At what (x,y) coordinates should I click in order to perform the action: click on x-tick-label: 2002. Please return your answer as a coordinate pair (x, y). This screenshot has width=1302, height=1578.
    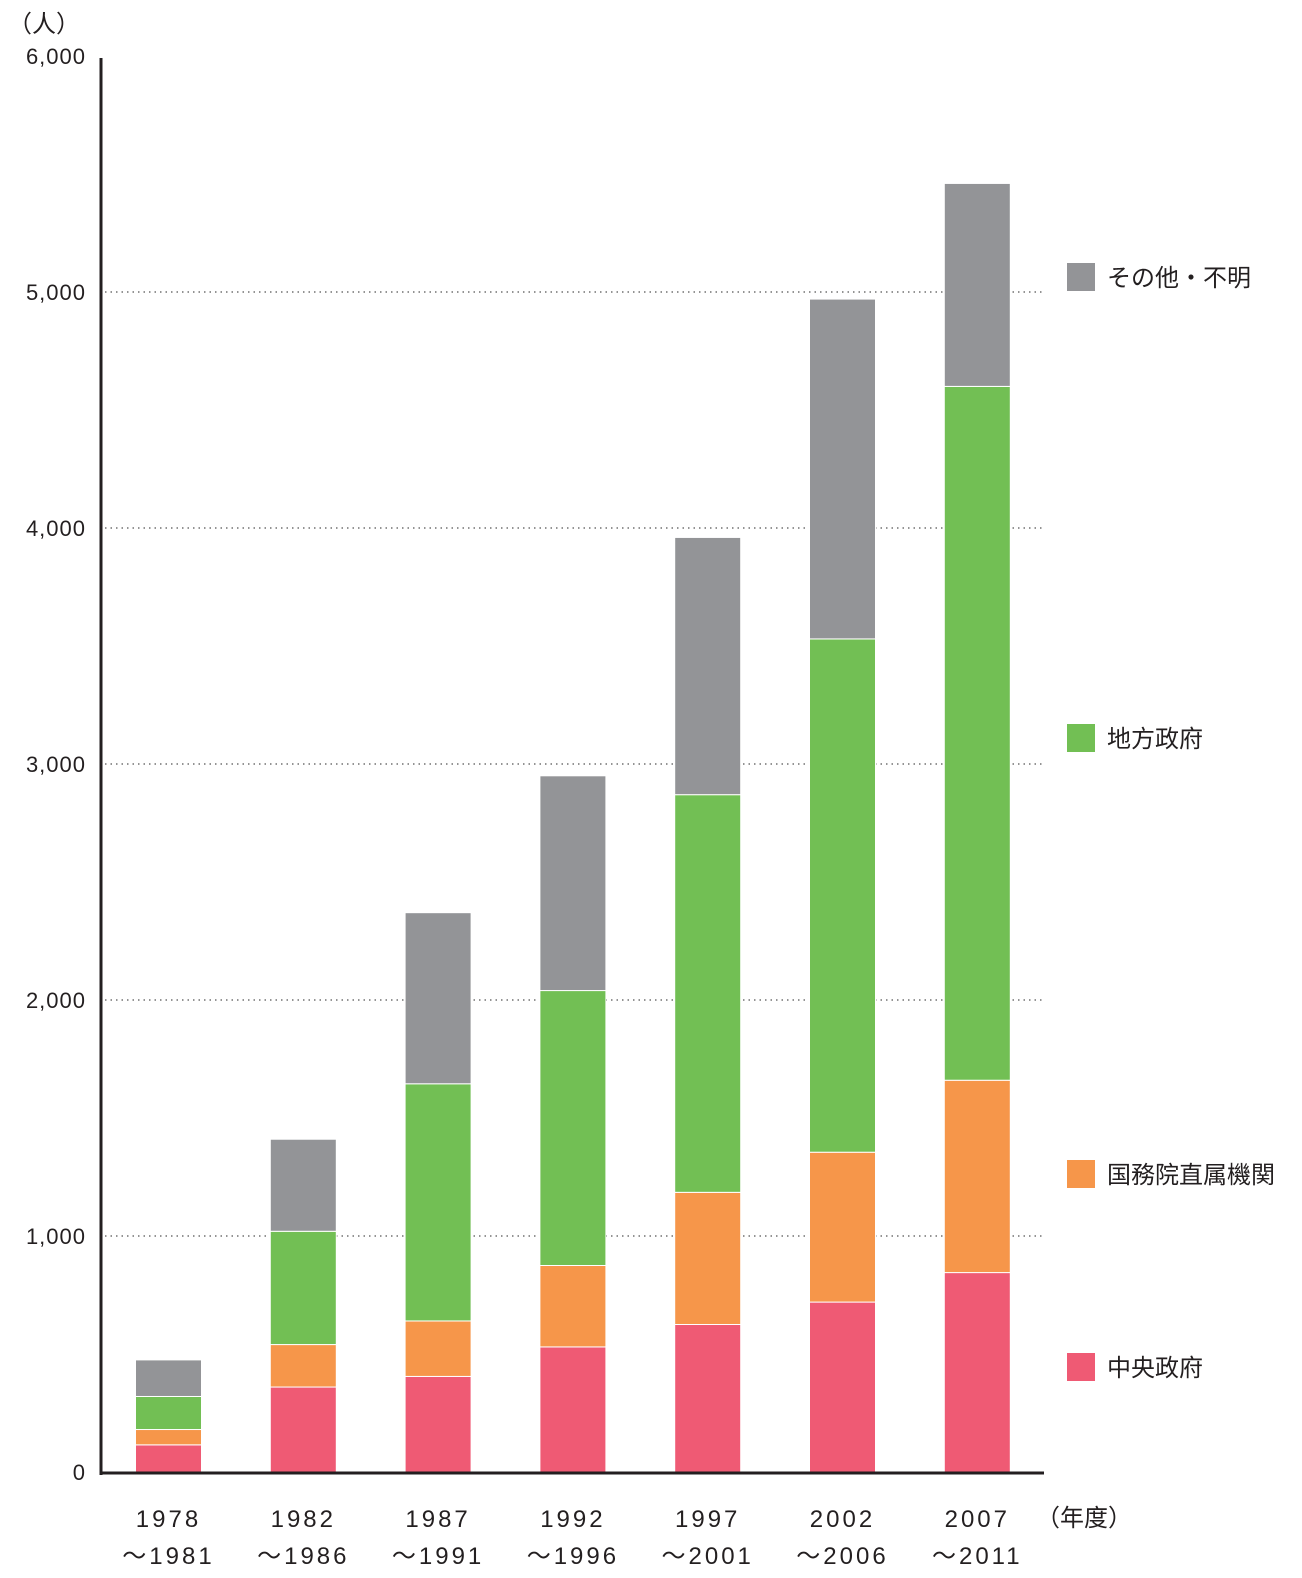
    Looking at the image, I should click on (842, 1519).